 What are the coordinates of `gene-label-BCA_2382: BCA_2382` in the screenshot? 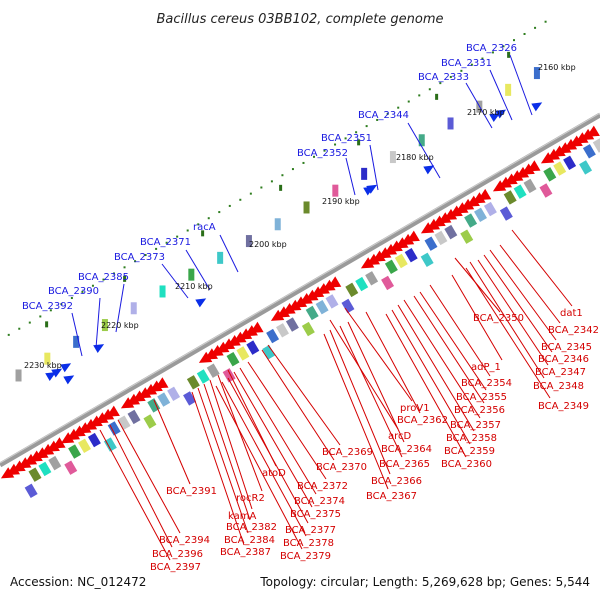 It's located at (251, 527).